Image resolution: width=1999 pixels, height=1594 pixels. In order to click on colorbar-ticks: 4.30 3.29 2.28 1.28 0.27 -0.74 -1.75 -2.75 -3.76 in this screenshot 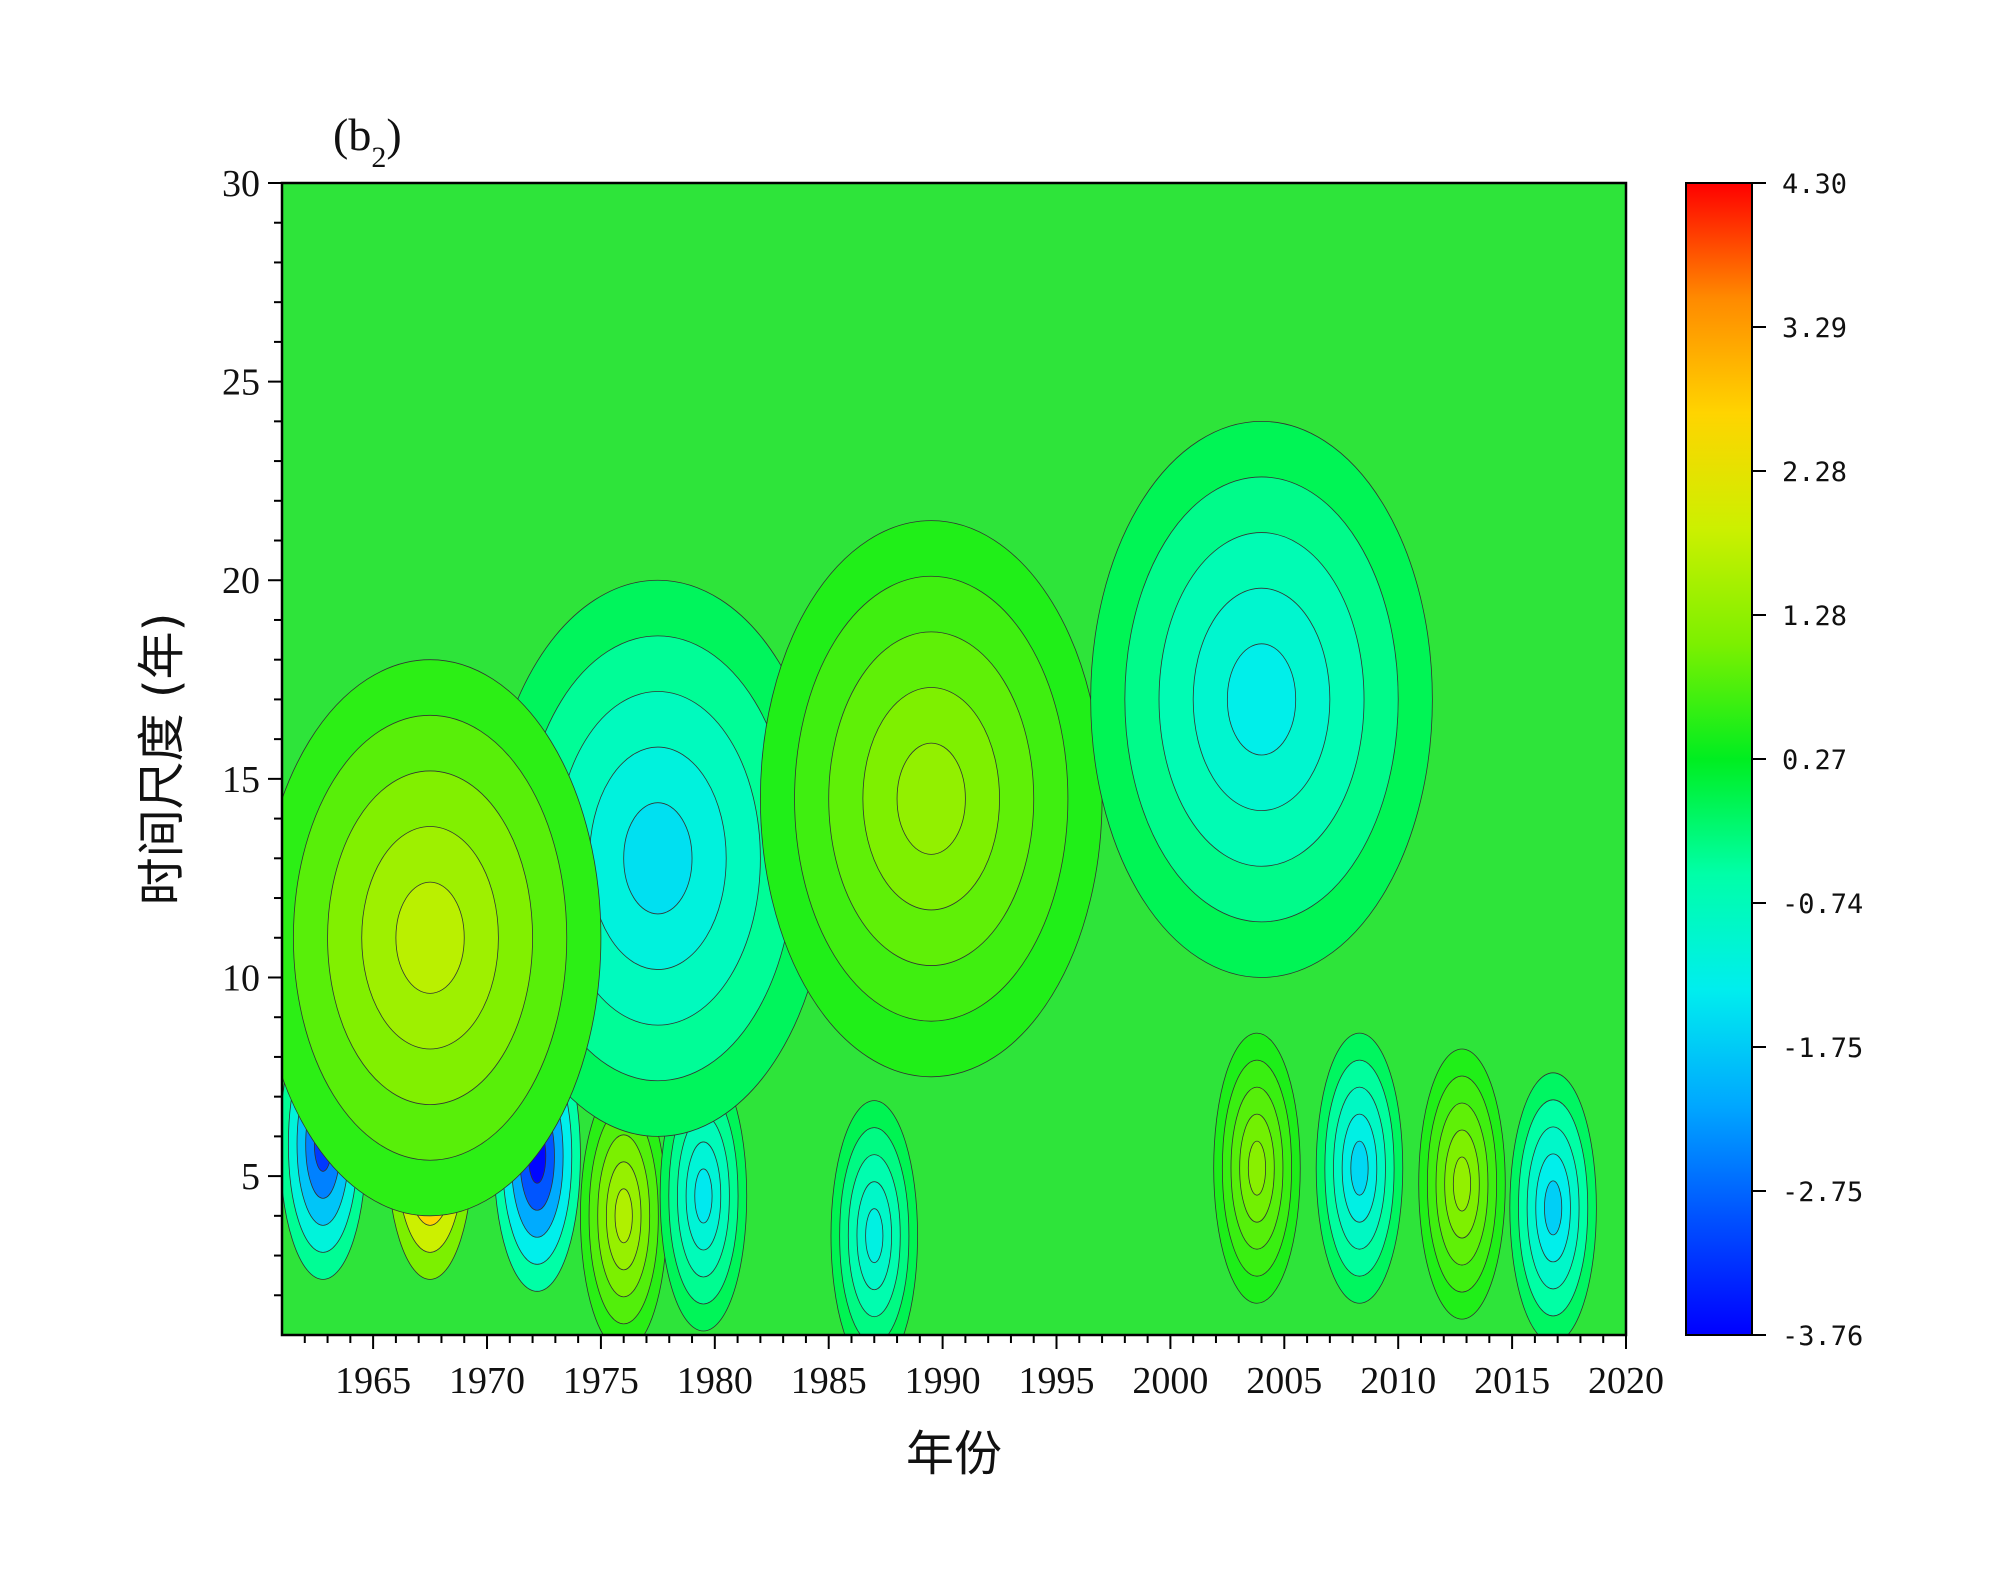, I will do `click(1807, 760)`.